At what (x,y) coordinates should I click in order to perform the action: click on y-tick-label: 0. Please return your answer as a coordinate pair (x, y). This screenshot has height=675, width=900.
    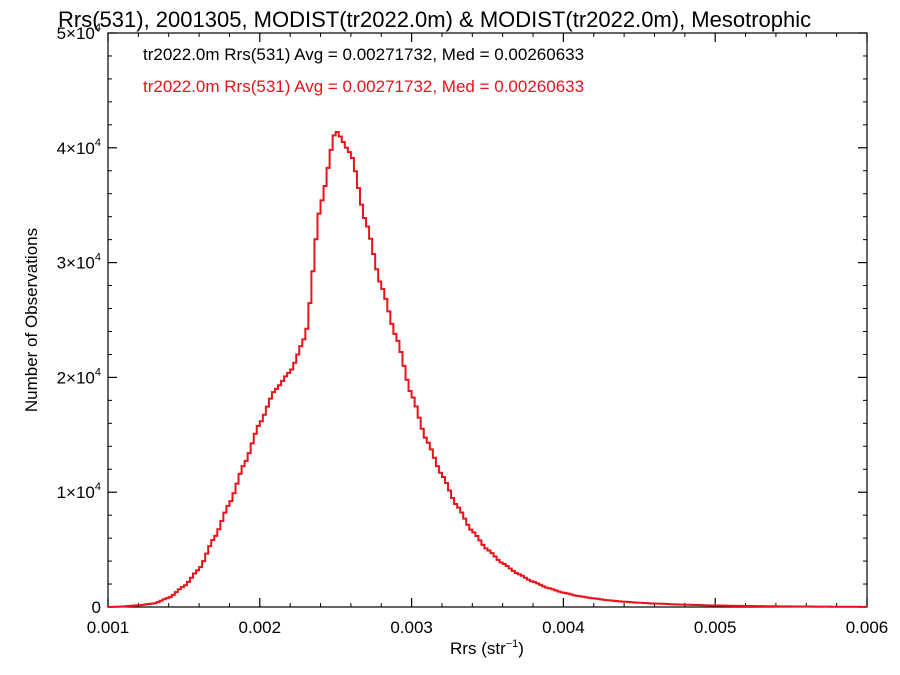
    Looking at the image, I should click on (96, 607).